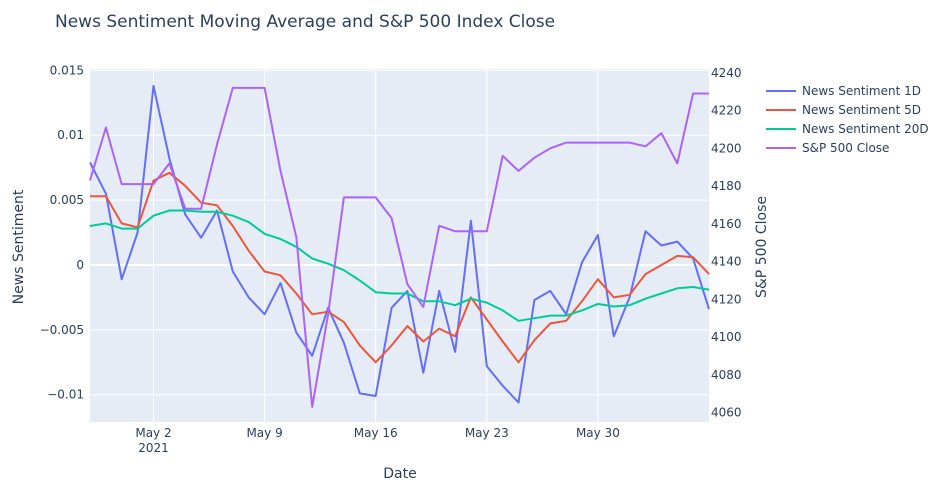 This screenshot has width=936, height=484. I want to click on y2-tick-label: 4100, so click(726, 337).